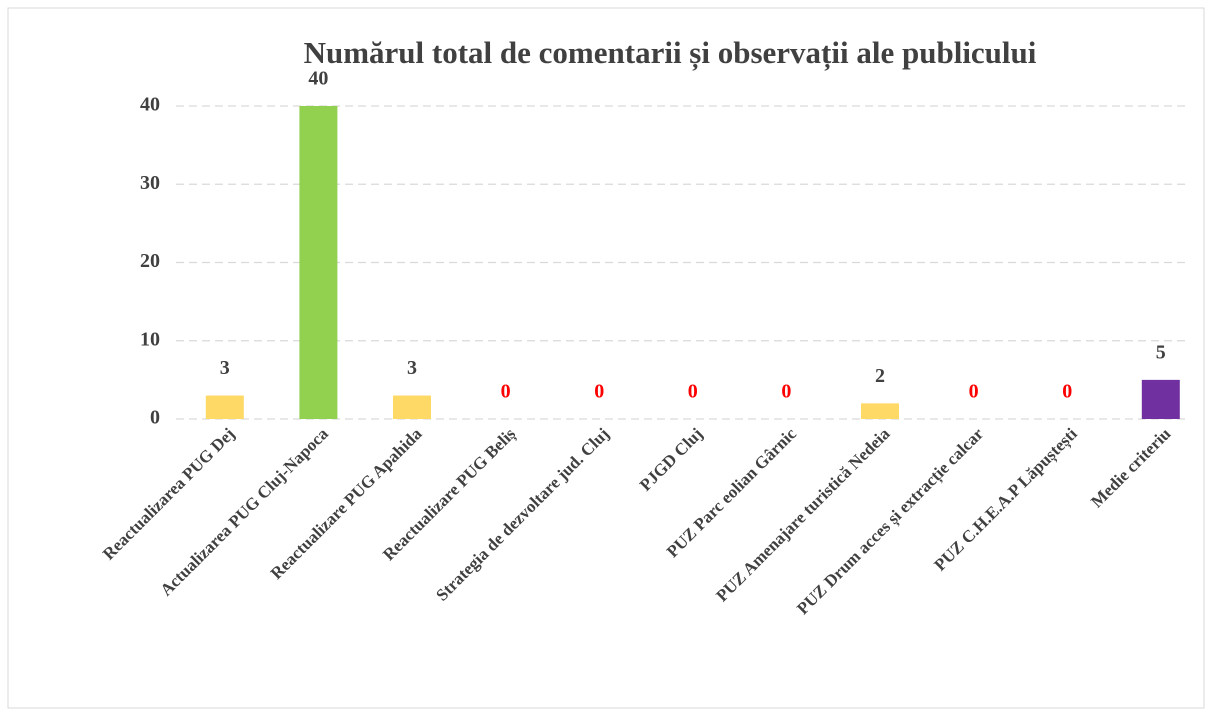 This screenshot has height=709, width=1208. Describe the element at coordinates (880, 376) in the screenshot. I see `data-label: 2` at that location.